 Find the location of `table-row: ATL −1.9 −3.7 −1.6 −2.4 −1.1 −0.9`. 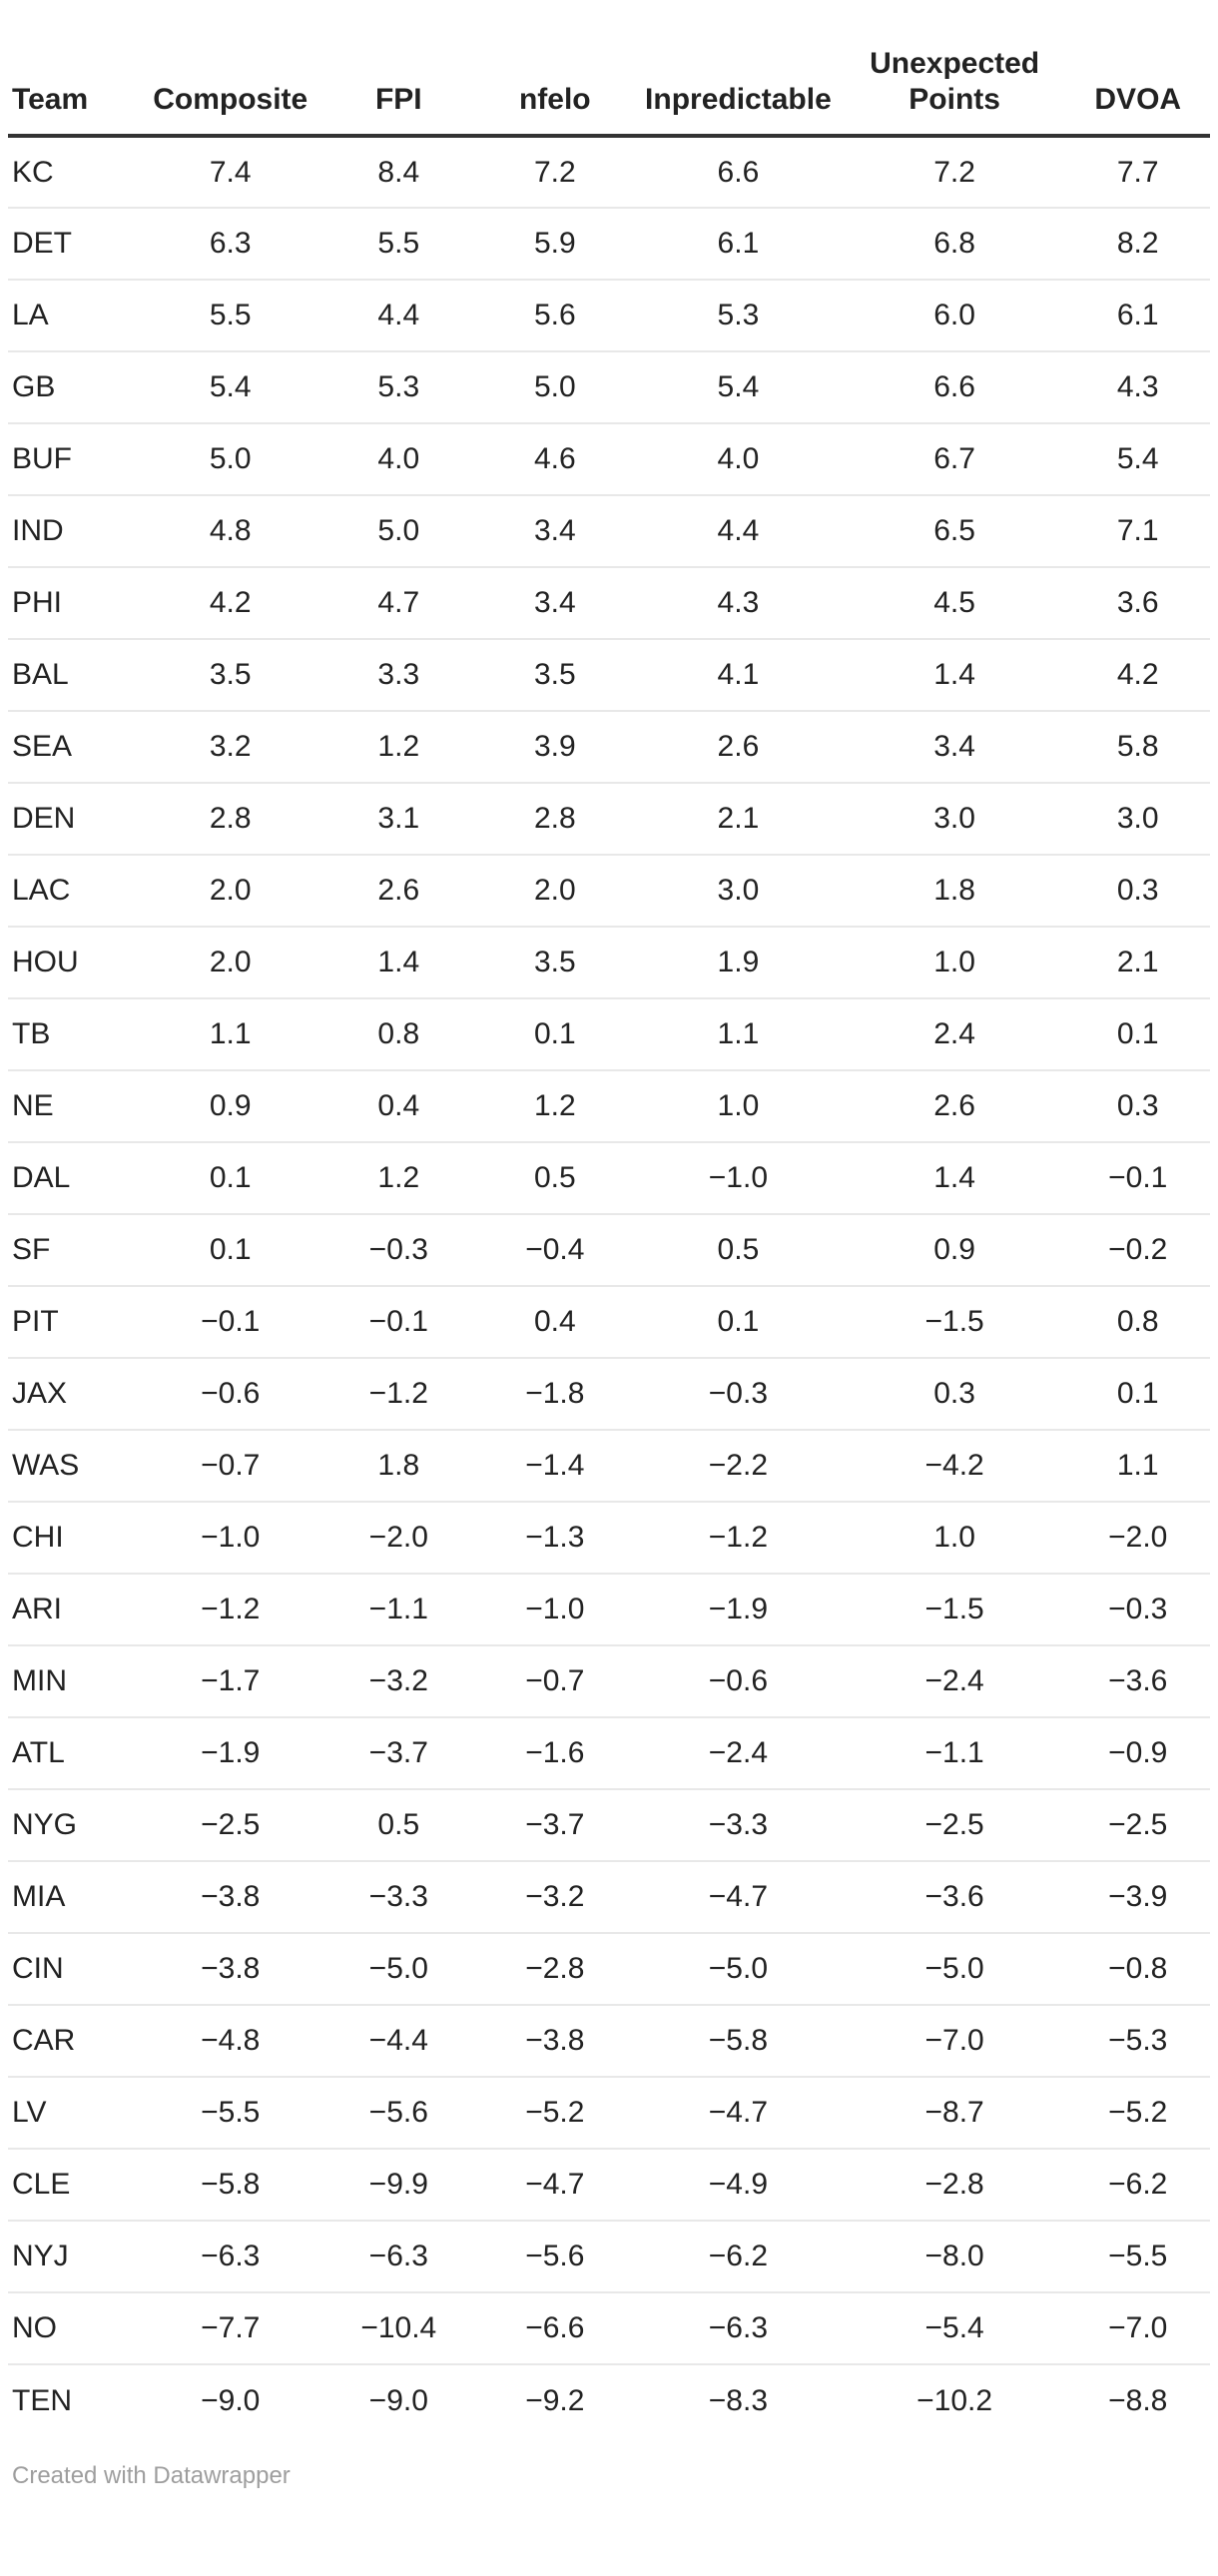

table-row: ATL −1.9 −3.7 −1.6 −2.4 −1.1 −0.9 is located at coordinates (609, 1753).